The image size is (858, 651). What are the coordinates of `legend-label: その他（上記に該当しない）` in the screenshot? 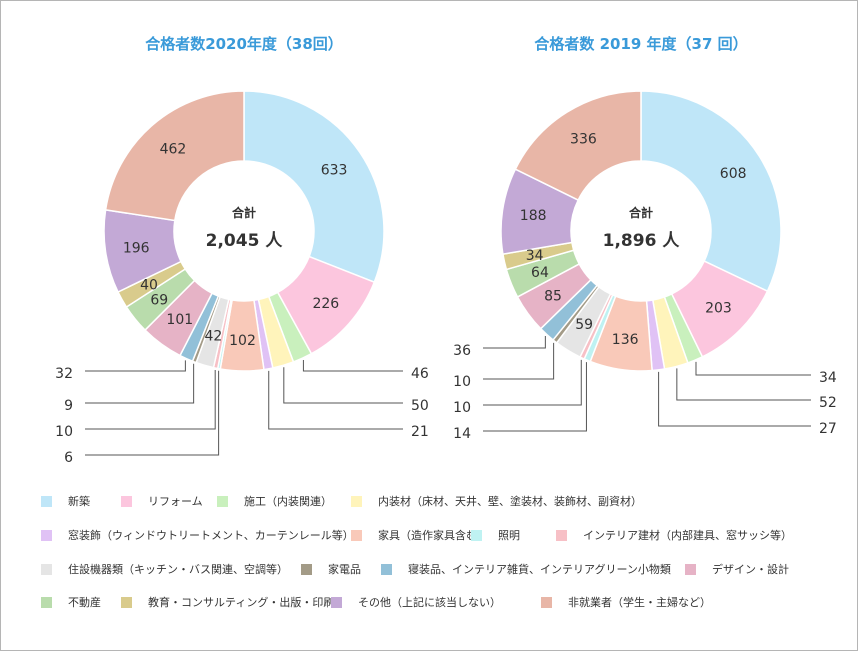 It's located at (429, 602).